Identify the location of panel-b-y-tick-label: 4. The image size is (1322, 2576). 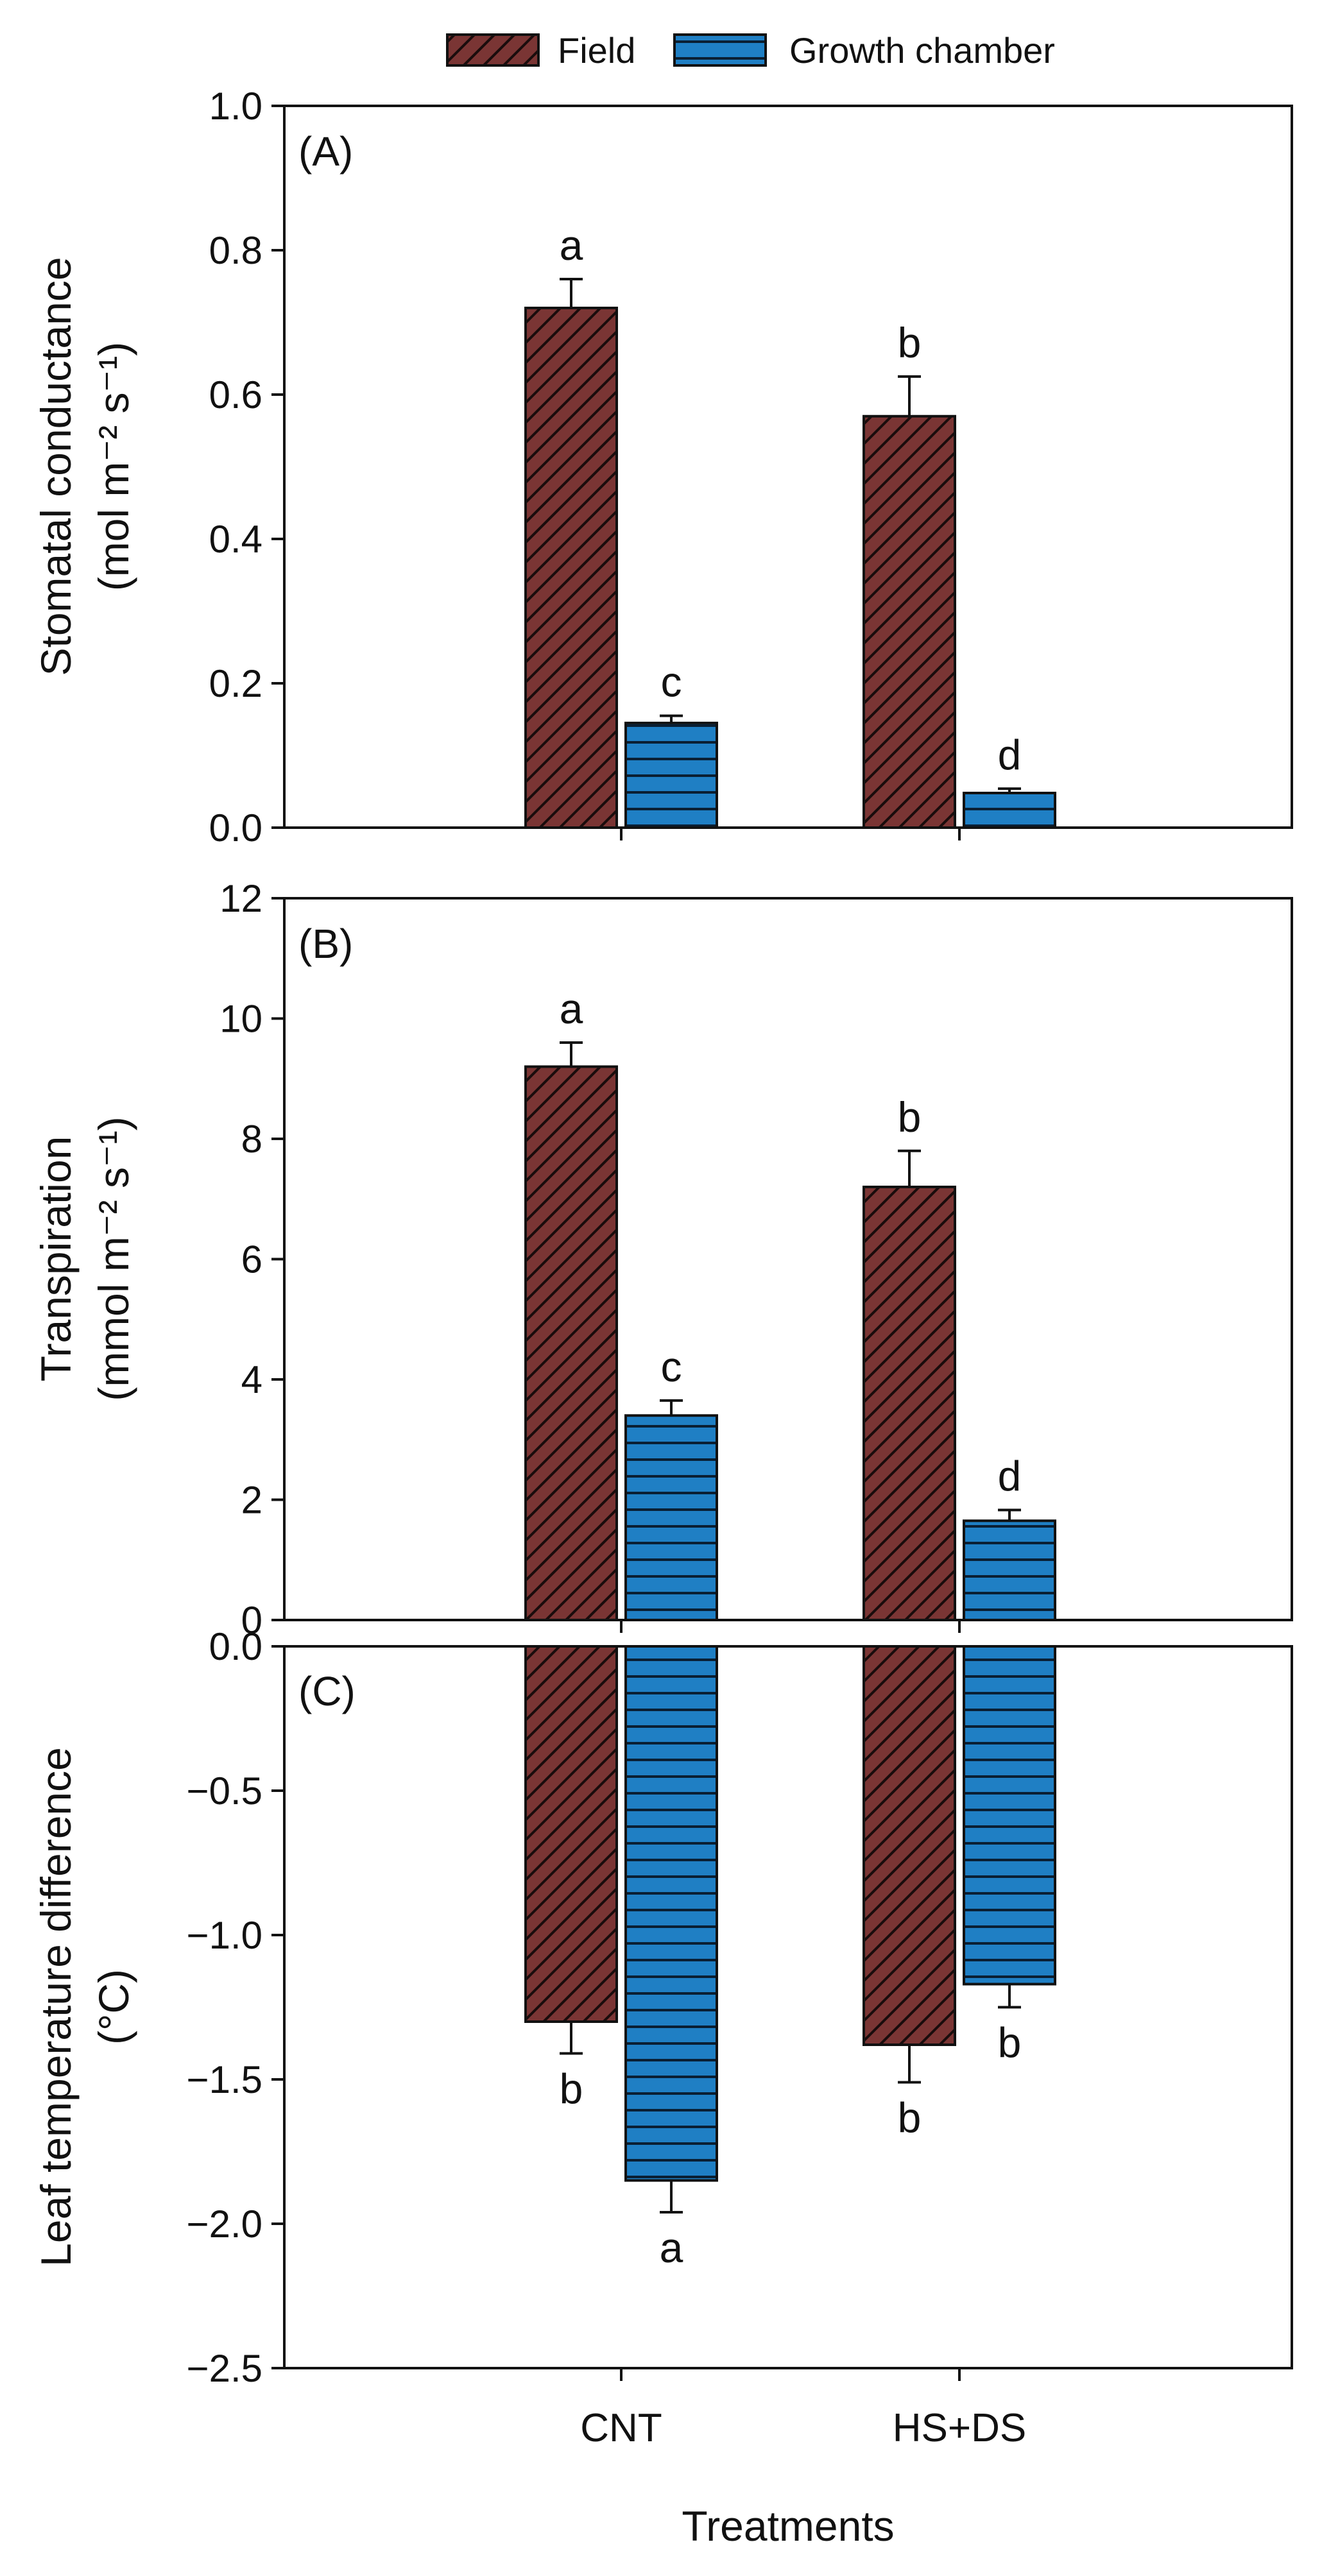
(251, 1379).